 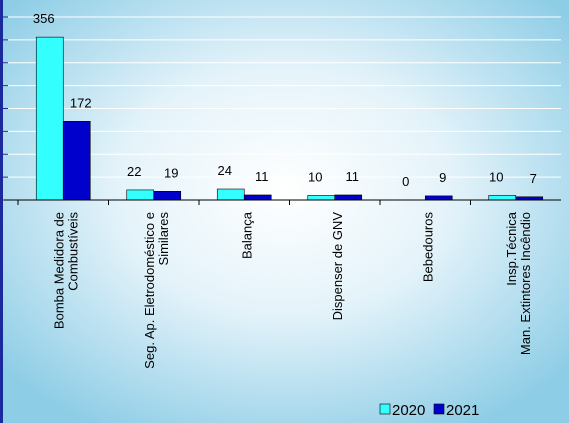 I want to click on x-tick-label: Combustíveis, so click(x=73, y=251).